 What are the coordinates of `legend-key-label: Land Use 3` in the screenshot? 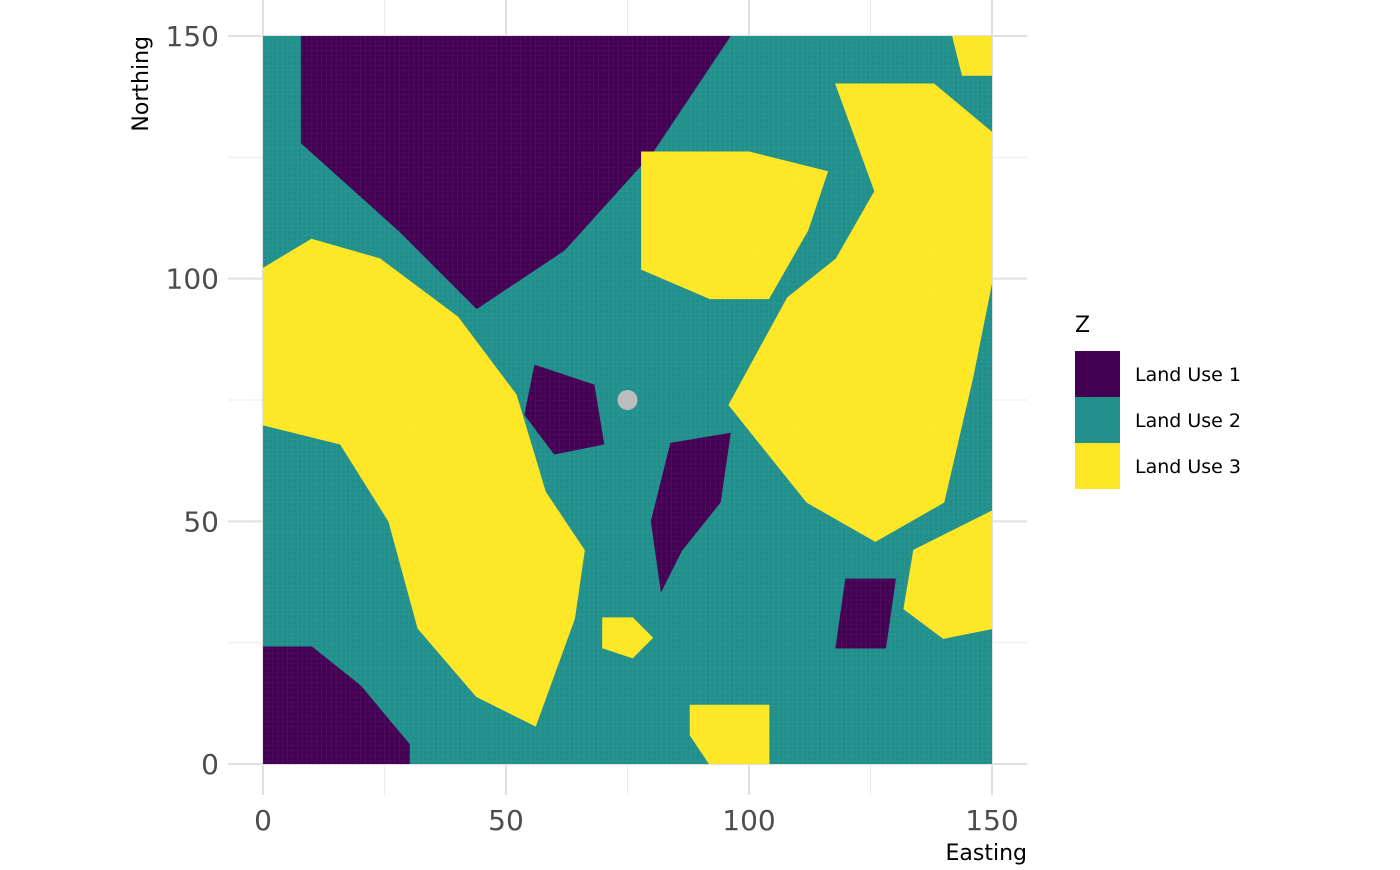 It's located at (1188, 467).